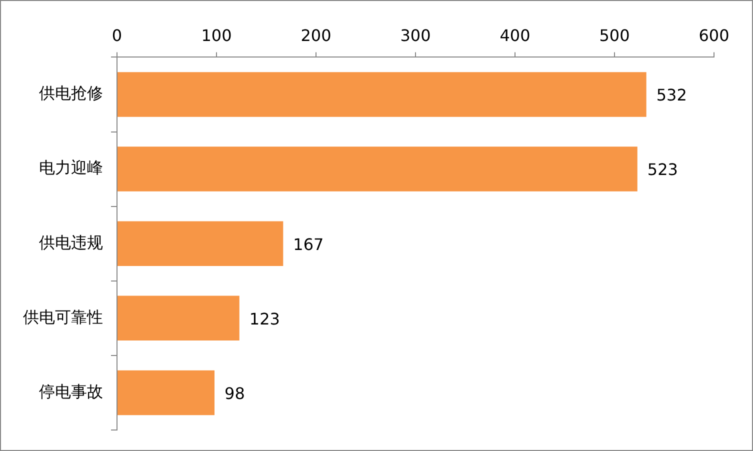 The image size is (753, 451). Describe the element at coordinates (614, 35) in the screenshot. I see `x-tick-label: 500` at that location.